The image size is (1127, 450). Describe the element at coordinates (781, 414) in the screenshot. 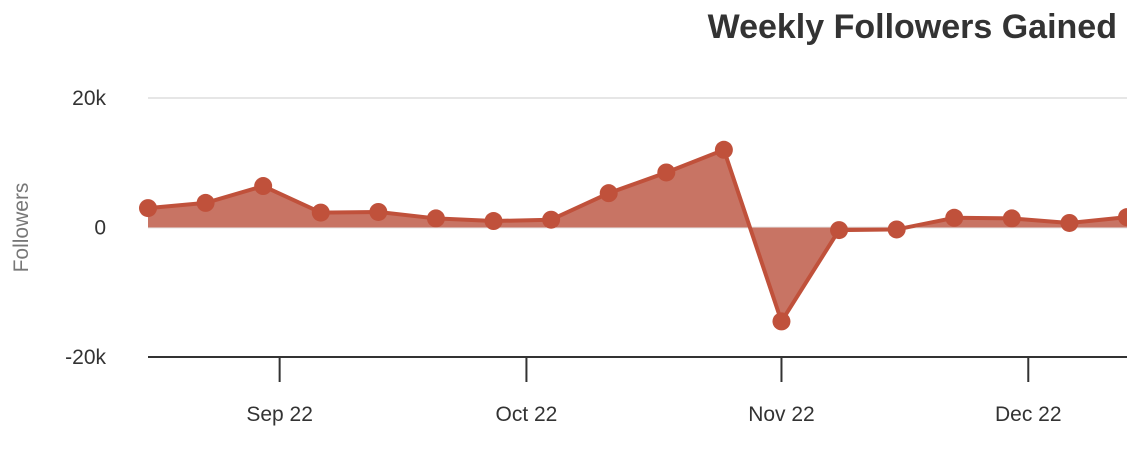

I see `x-tick-label: Nov 22` at that location.